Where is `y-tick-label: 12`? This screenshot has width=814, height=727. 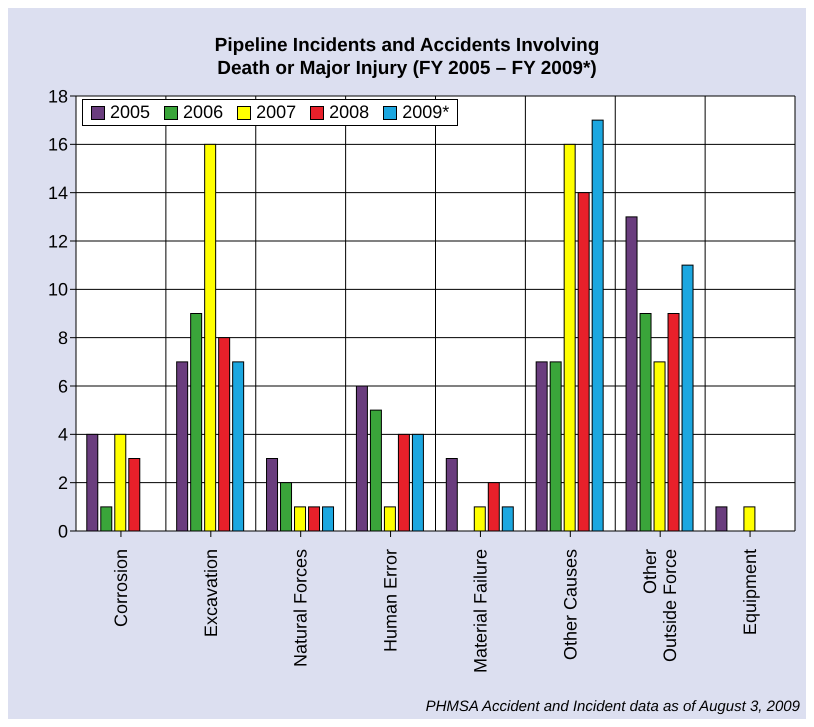 y-tick-label: 12 is located at coordinates (58, 241).